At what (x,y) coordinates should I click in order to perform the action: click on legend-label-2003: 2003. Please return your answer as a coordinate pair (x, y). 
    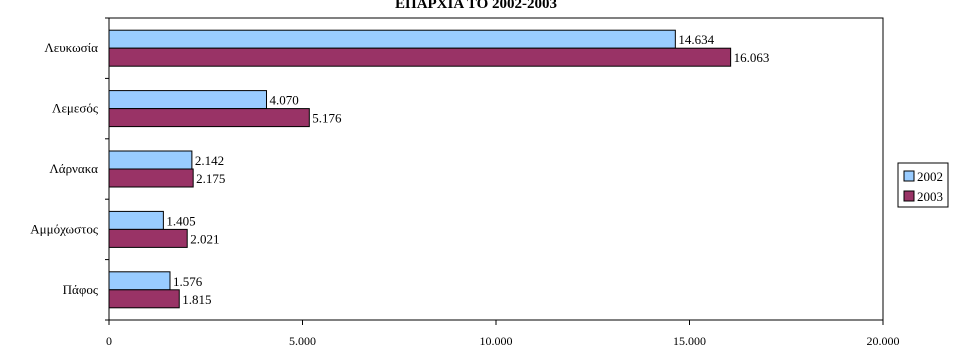
    Looking at the image, I should click on (930, 196).